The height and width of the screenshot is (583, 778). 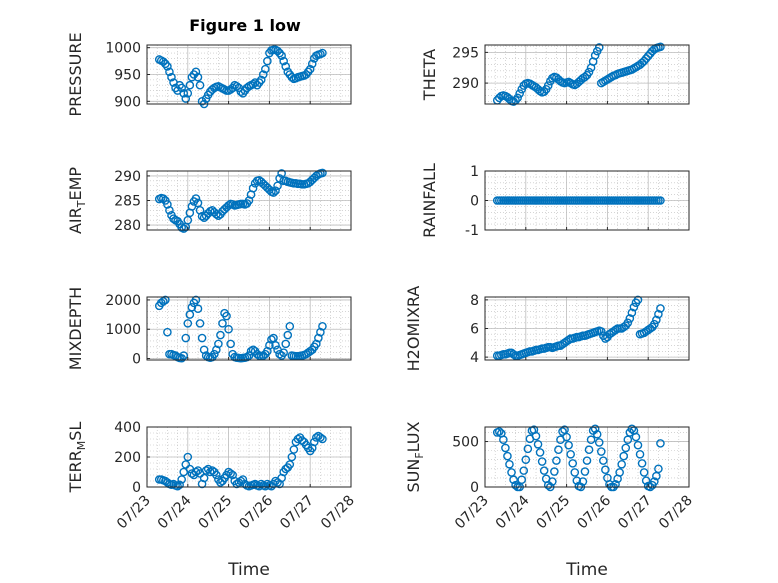 What do you see at coordinates (81, 204) in the screenshot?
I see `y-axis-label-subscript: T` at bounding box center [81, 204].